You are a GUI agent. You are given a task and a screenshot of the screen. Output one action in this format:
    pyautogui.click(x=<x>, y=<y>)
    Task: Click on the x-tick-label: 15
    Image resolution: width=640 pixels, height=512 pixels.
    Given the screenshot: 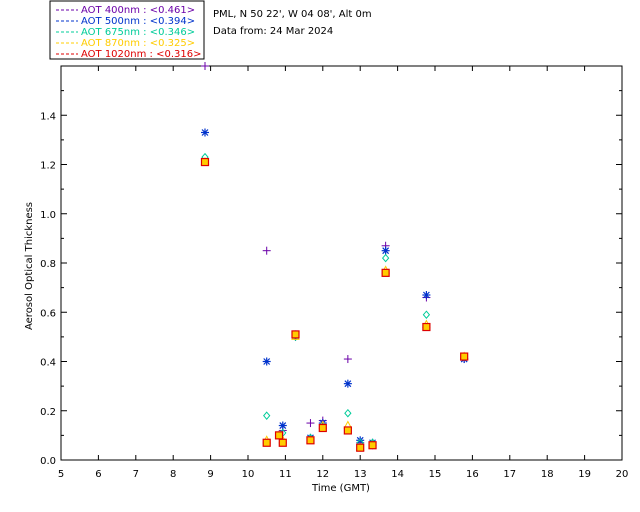 What is the action you would take?
    pyautogui.click(x=435, y=474)
    